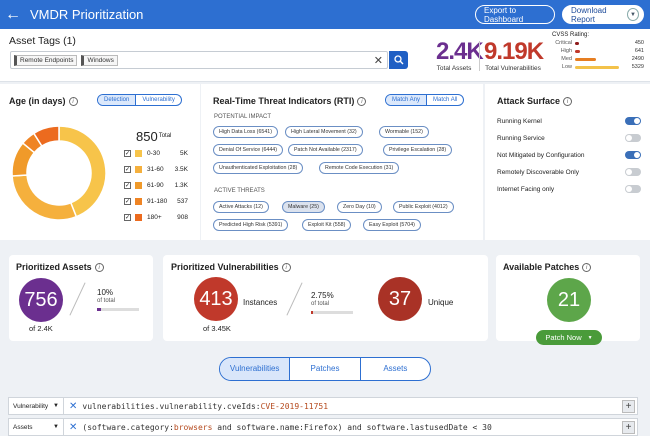 This screenshot has width=650, height=436. I want to click on tag-chip: Windows, so click(99, 60).